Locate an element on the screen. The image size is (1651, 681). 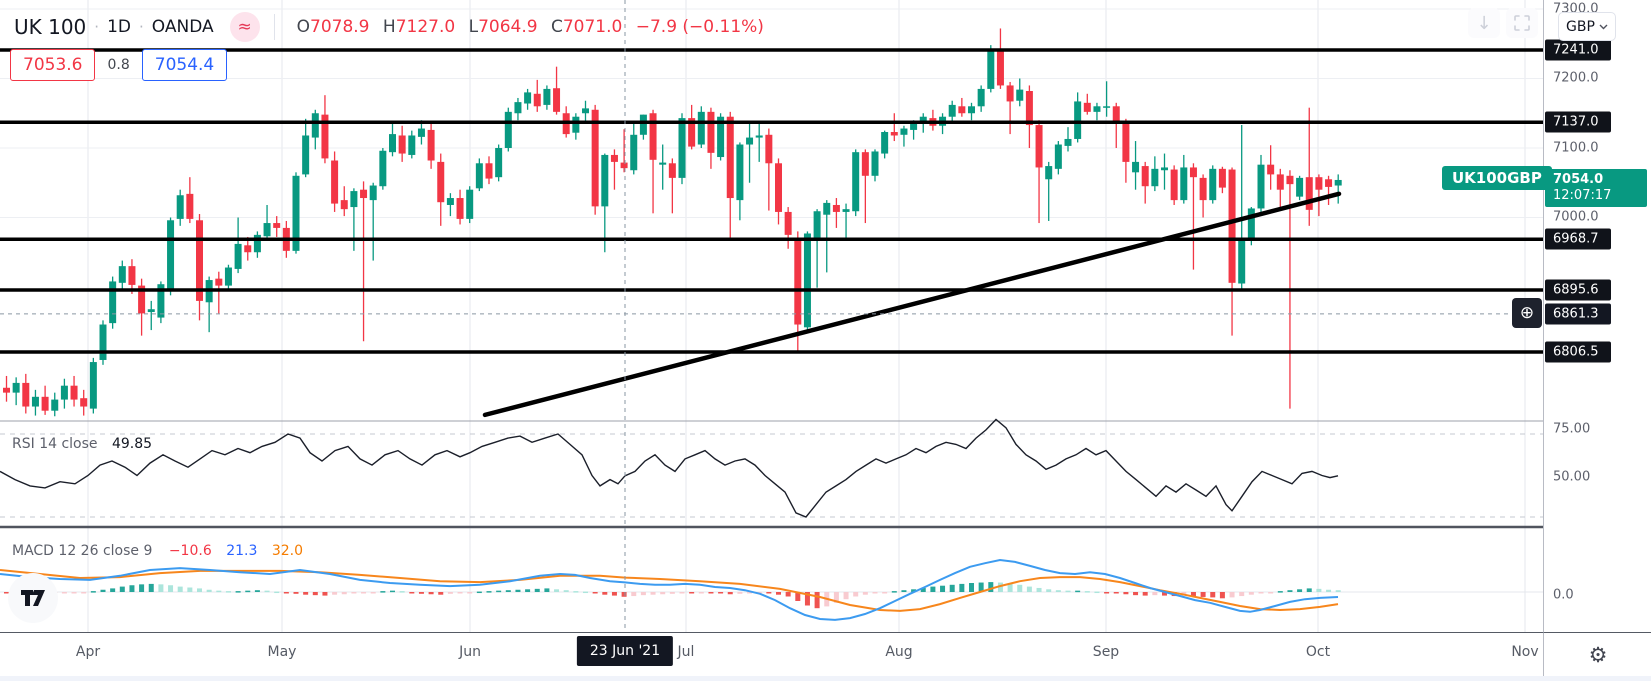
change-value: −7.9 (−0.11%) is located at coordinates (699, 27).